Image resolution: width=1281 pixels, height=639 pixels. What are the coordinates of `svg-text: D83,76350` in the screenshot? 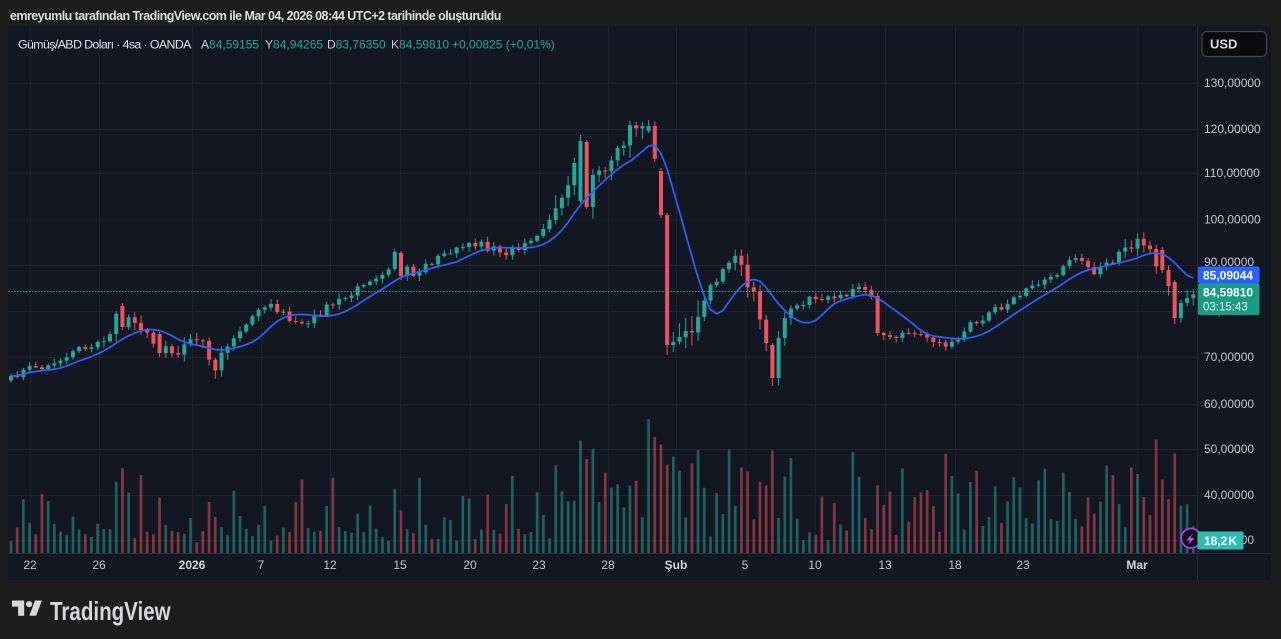 It's located at (356, 45).